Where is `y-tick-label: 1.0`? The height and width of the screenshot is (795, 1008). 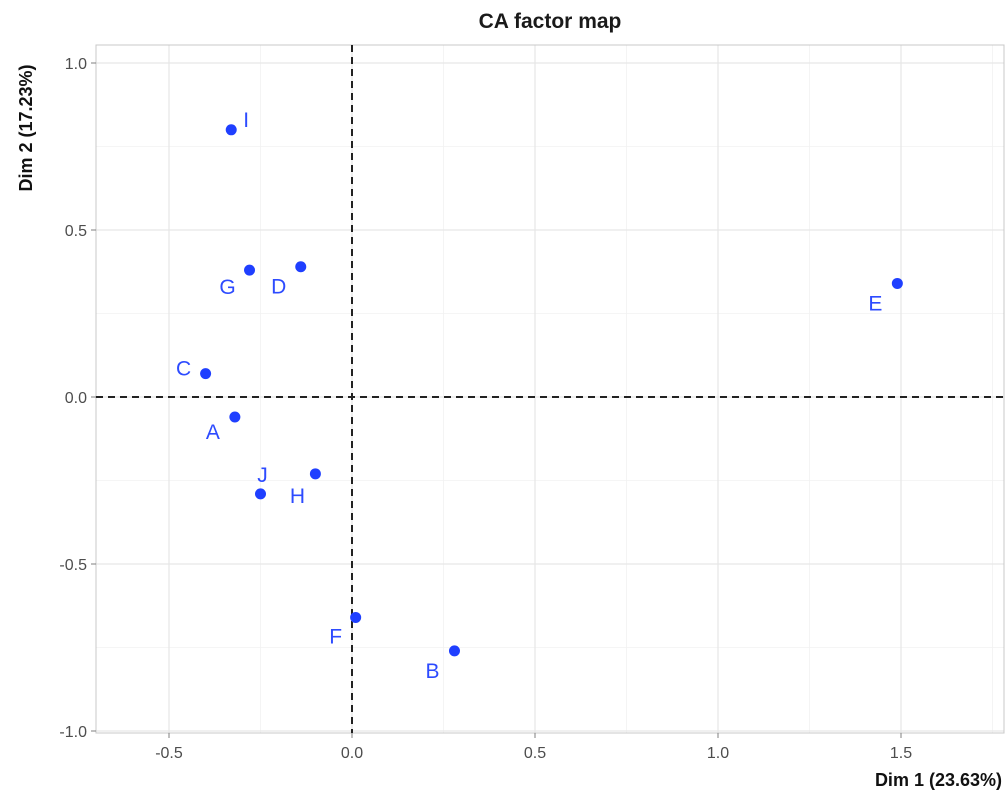
y-tick-label: 1.0 is located at coordinates (76, 64).